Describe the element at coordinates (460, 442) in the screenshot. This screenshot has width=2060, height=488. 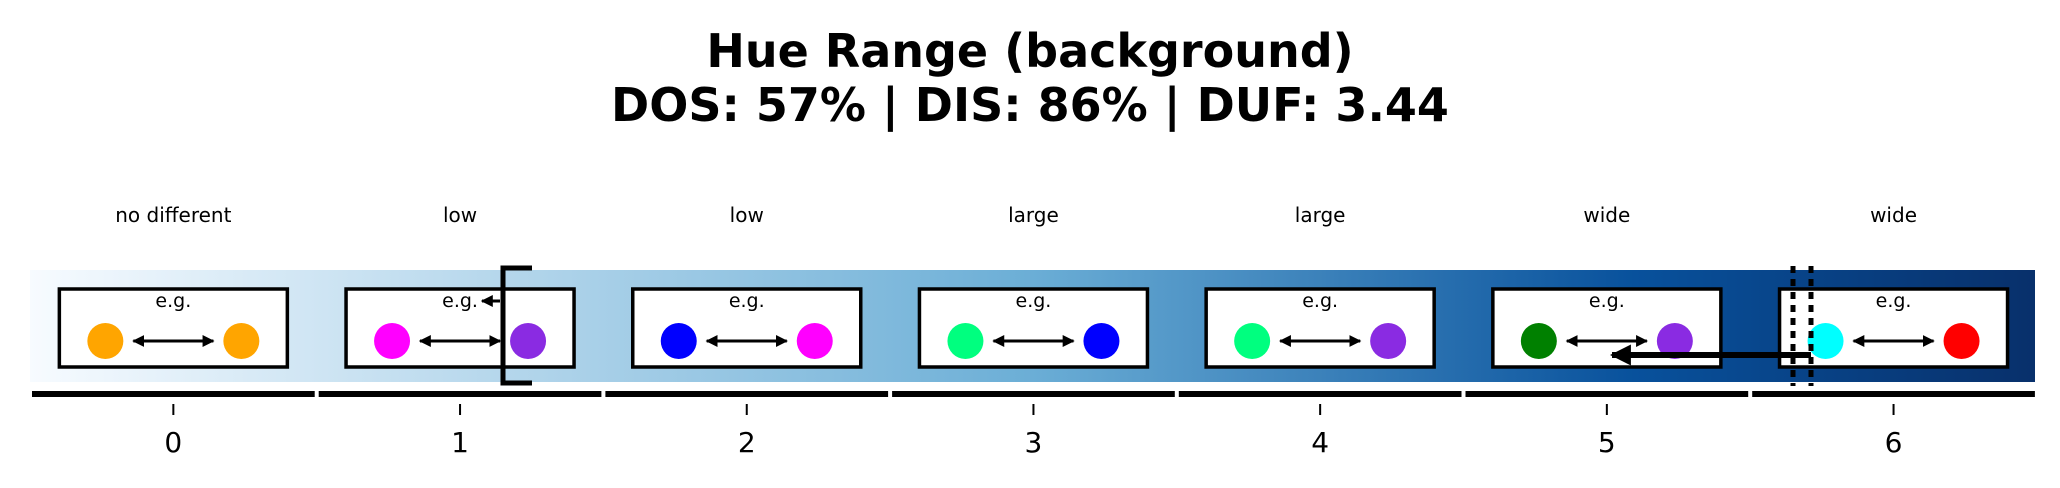
I see `tick-label: 1` at that location.